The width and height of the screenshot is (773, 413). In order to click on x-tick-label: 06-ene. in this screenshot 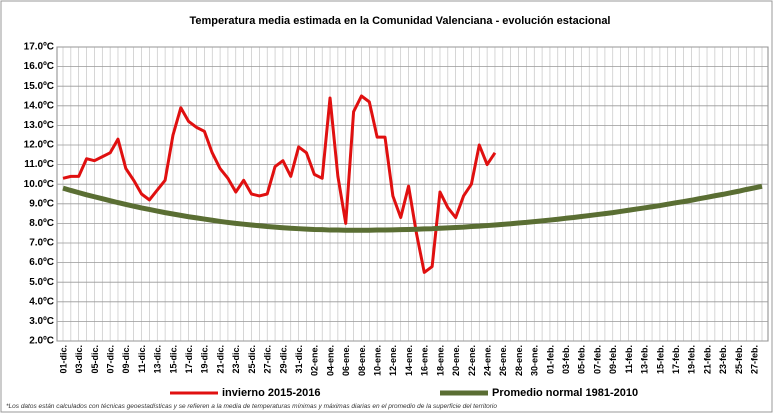, I will do `click(346, 360)`.